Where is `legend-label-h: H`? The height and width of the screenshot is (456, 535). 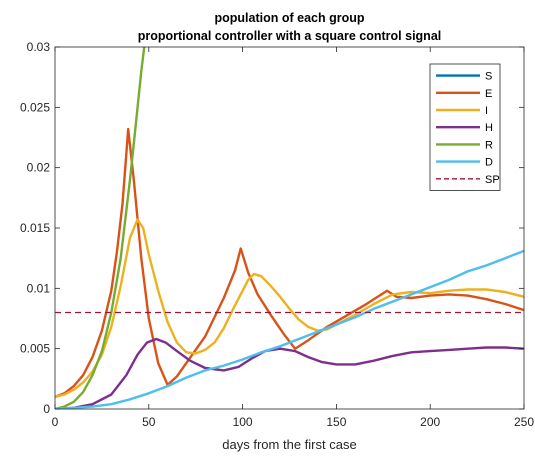 legend-label-h: H is located at coordinates (489, 128).